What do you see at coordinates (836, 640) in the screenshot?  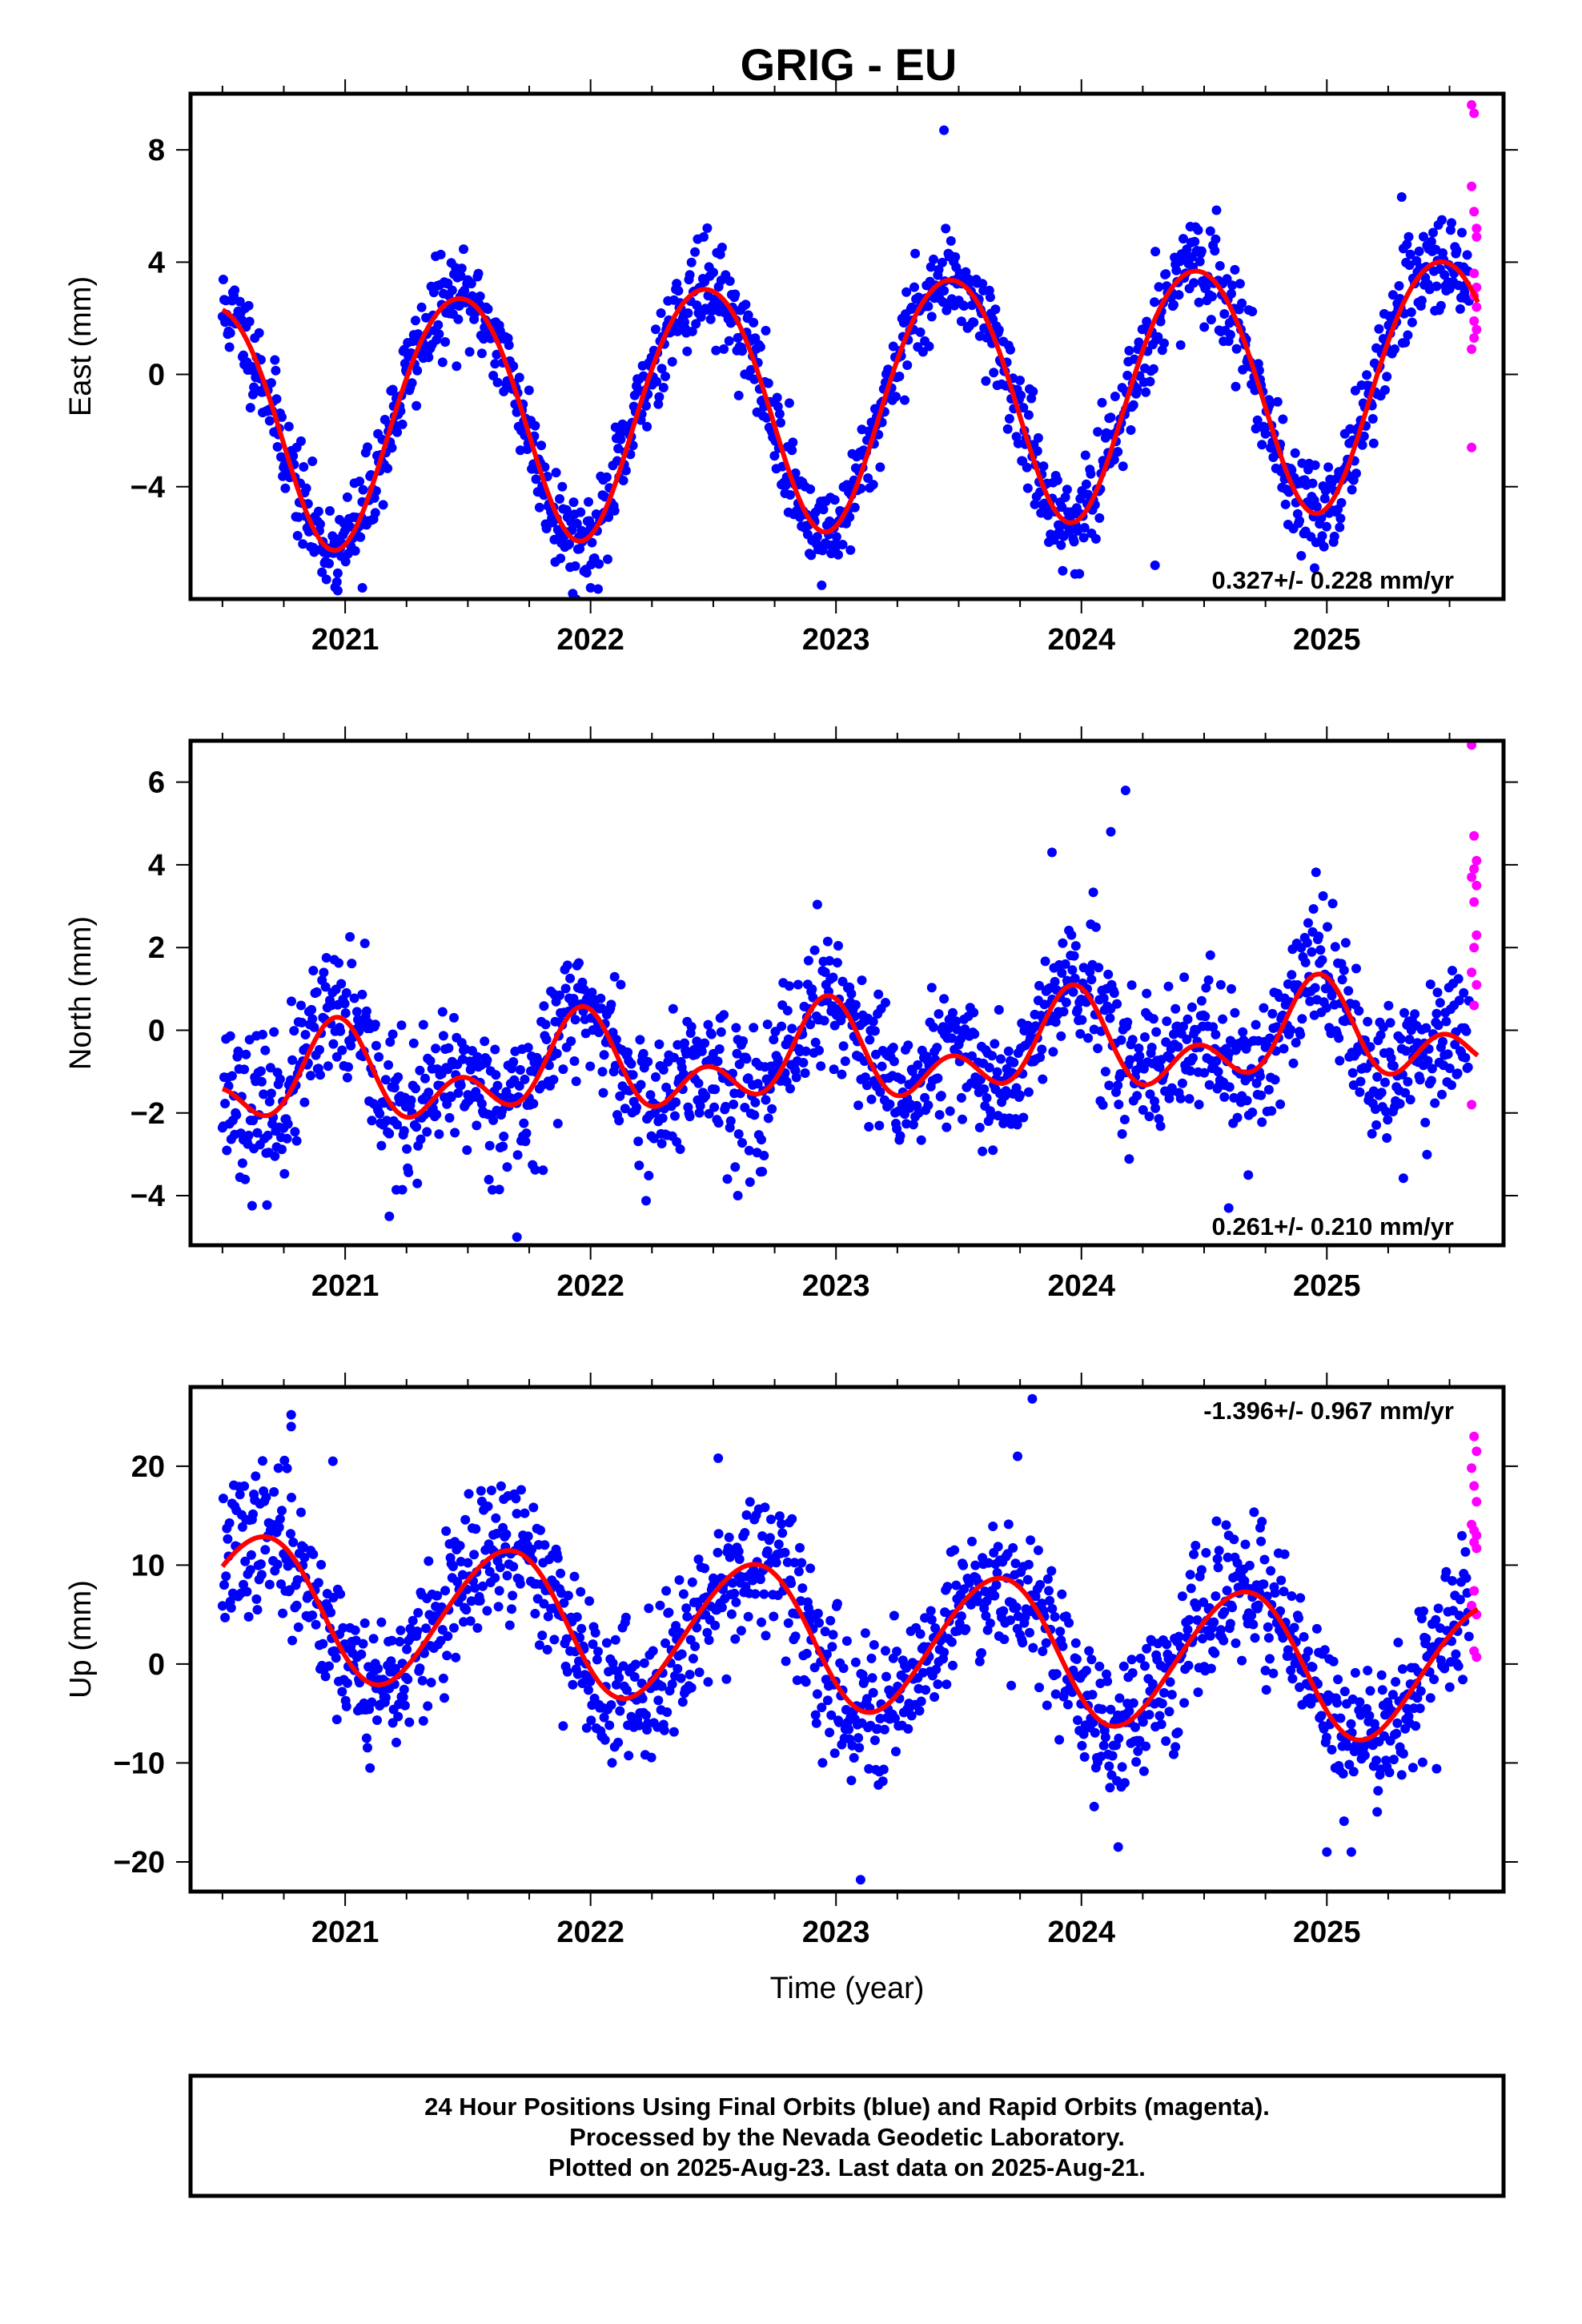 I see `x-tick-label: 2023` at bounding box center [836, 640].